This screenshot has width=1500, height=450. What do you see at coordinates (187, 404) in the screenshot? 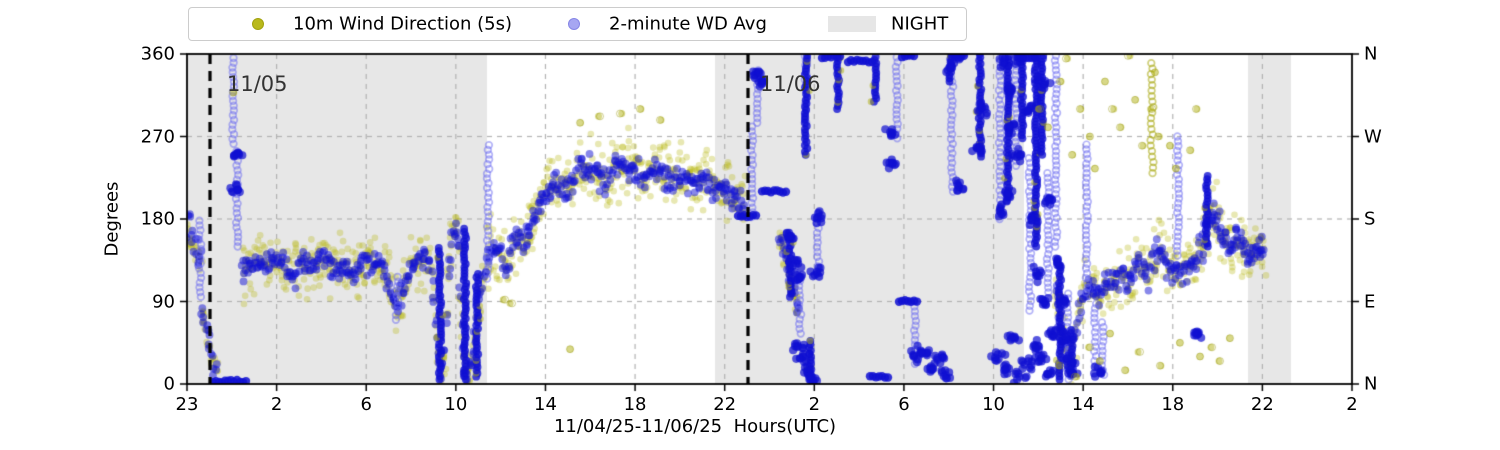
I see `x-tick-label: 23` at bounding box center [187, 404].